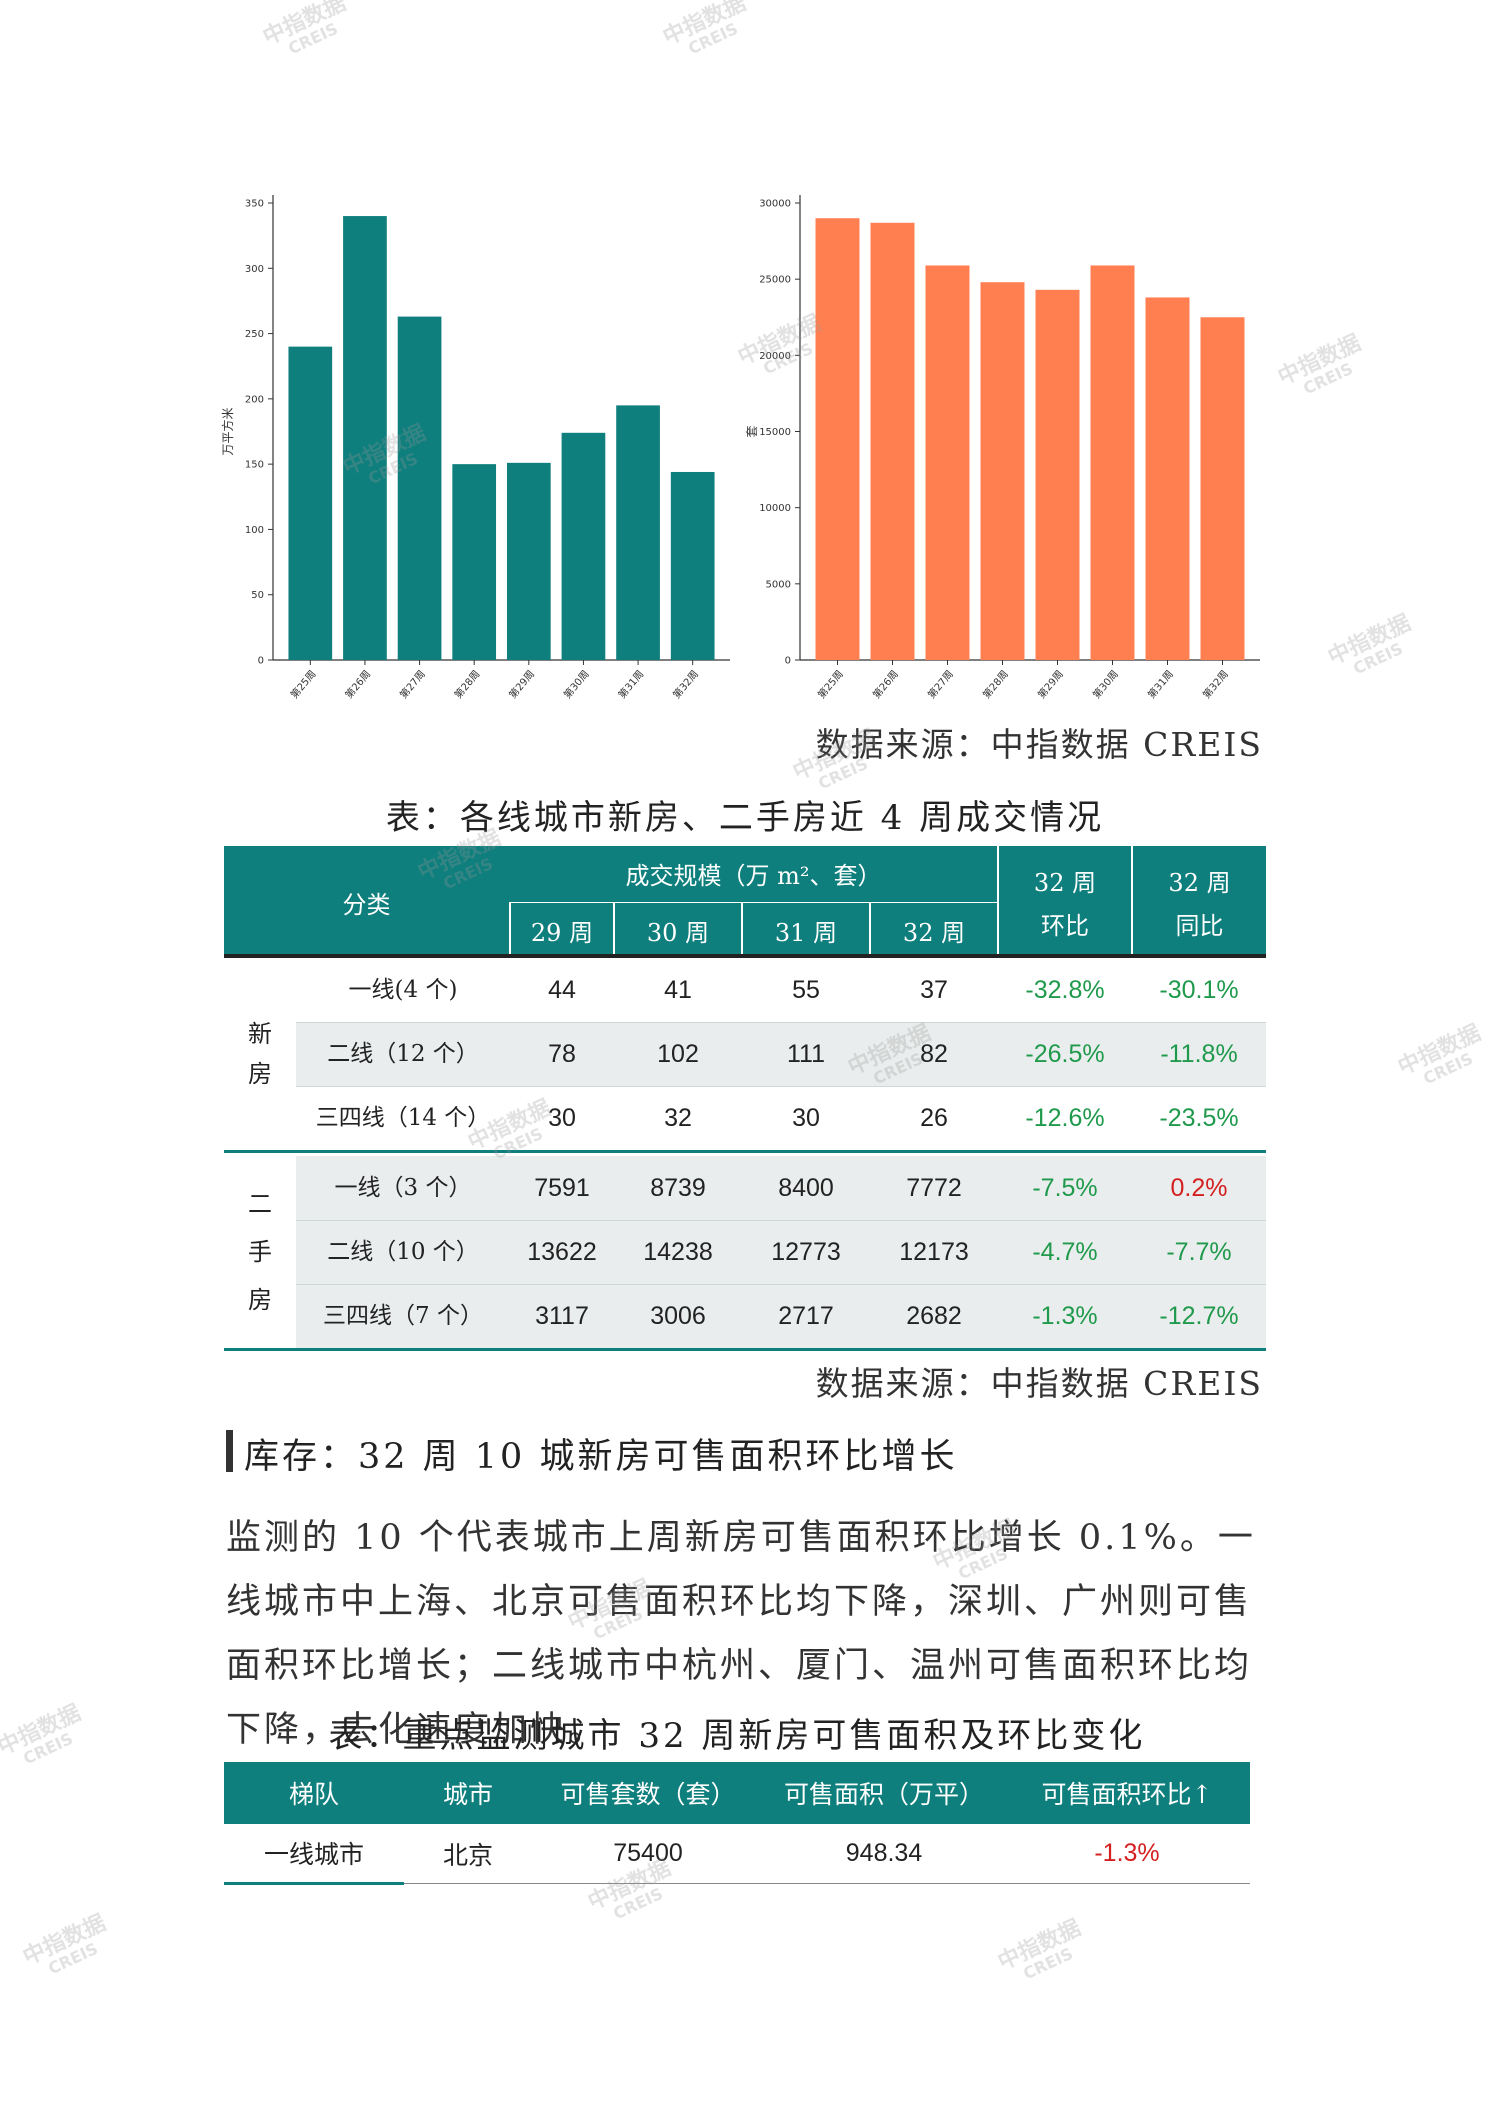 The image size is (1488, 2104). I want to click on x-tick-label: 第27周, so click(940, 684).